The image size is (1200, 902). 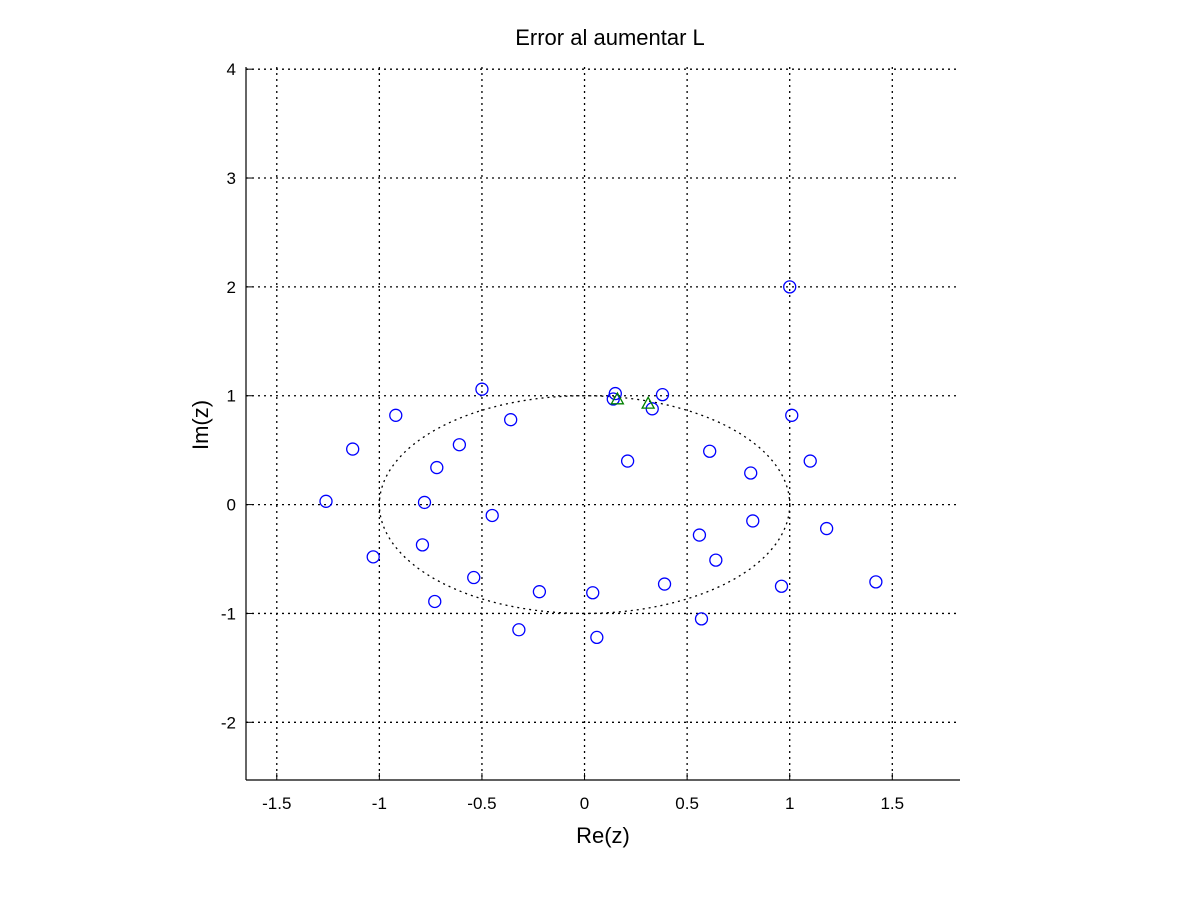 I want to click on y-tick-label: 1, so click(x=231, y=396).